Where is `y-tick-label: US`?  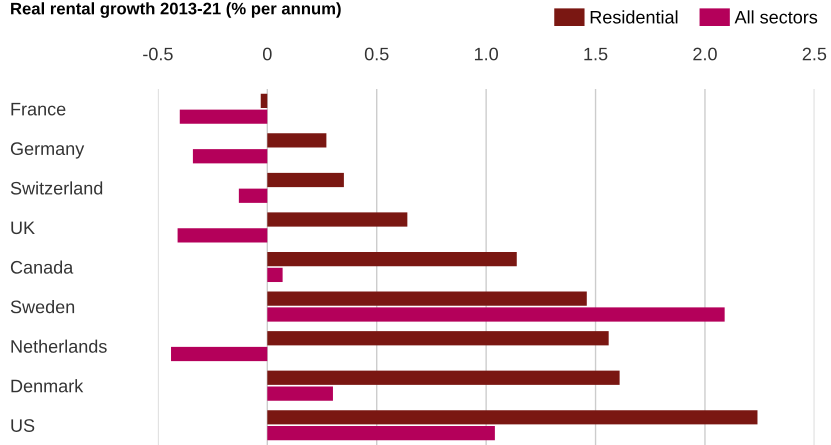 y-tick-label: US is located at coordinates (22, 425).